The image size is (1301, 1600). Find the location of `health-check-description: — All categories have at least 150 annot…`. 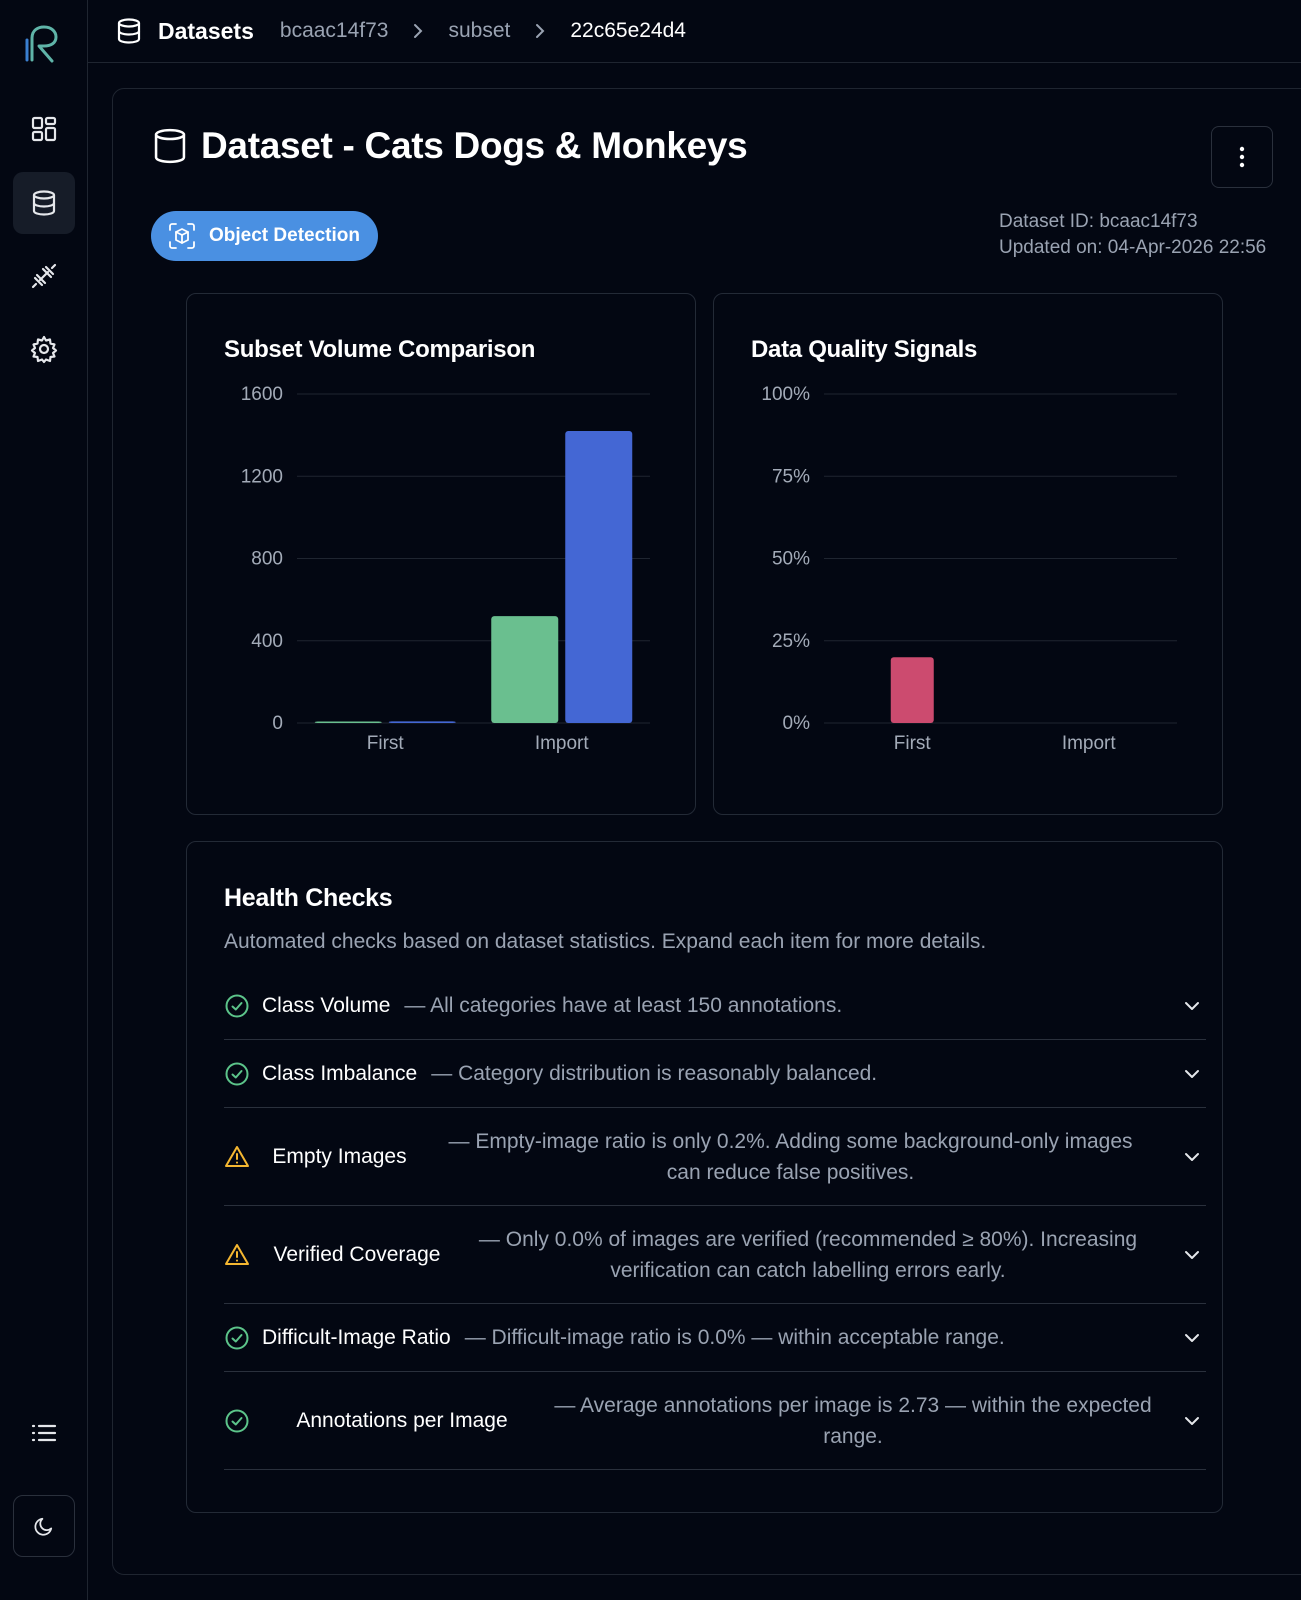

health-check-description: — All categories have at least 150 annot… is located at coordinates (623, 1005).